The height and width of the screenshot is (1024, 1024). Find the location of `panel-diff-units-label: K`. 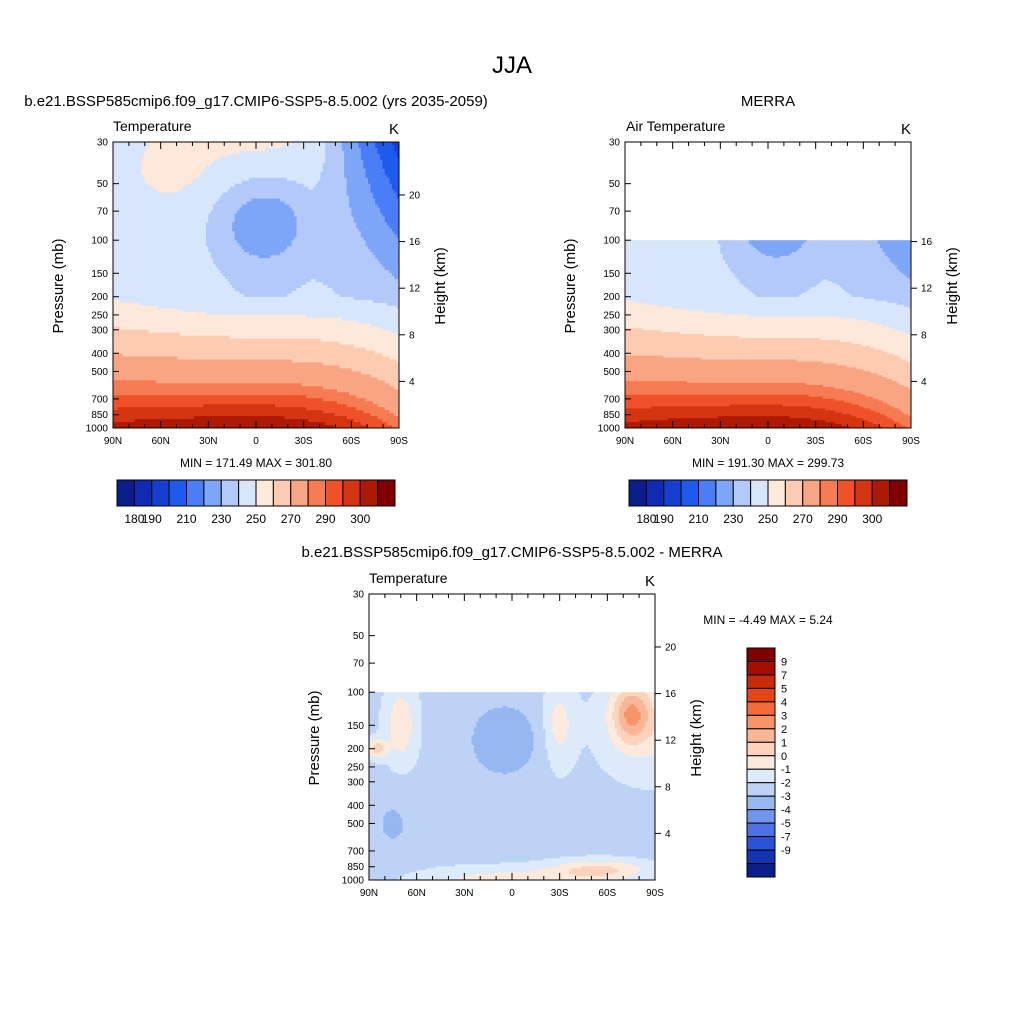

panel-diff-units-label: K is located at coordinates (650, 581).